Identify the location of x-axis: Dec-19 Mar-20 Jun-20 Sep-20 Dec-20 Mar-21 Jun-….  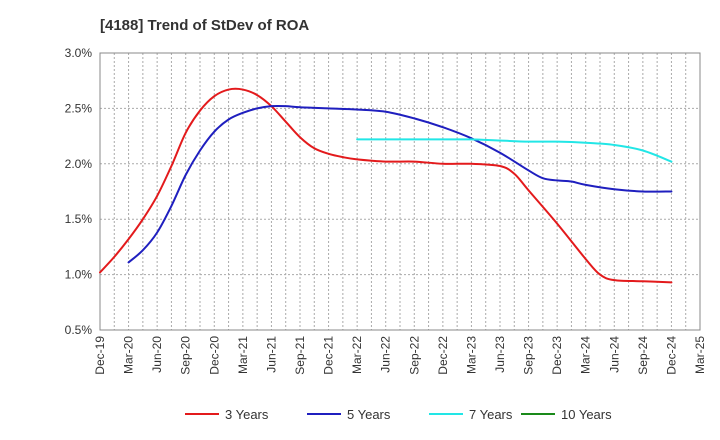
(400, 355).